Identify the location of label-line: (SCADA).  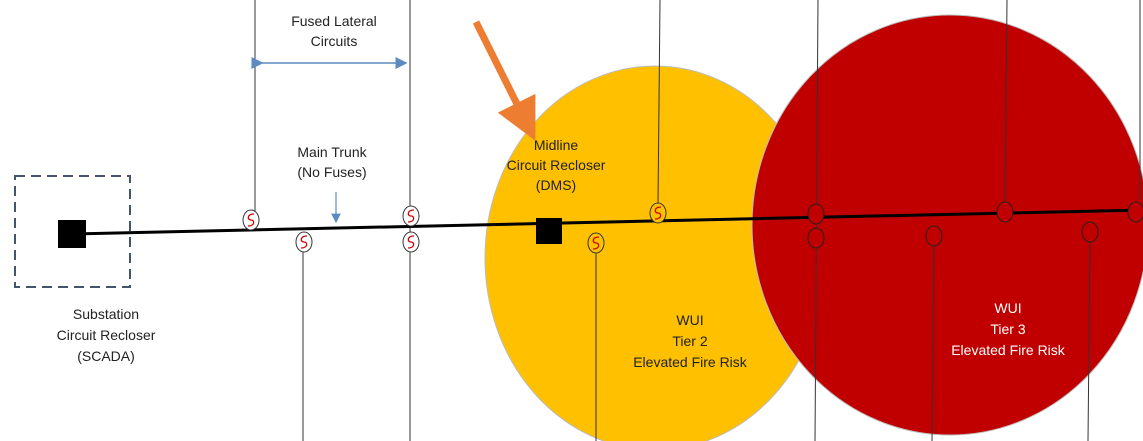
(106, 356).